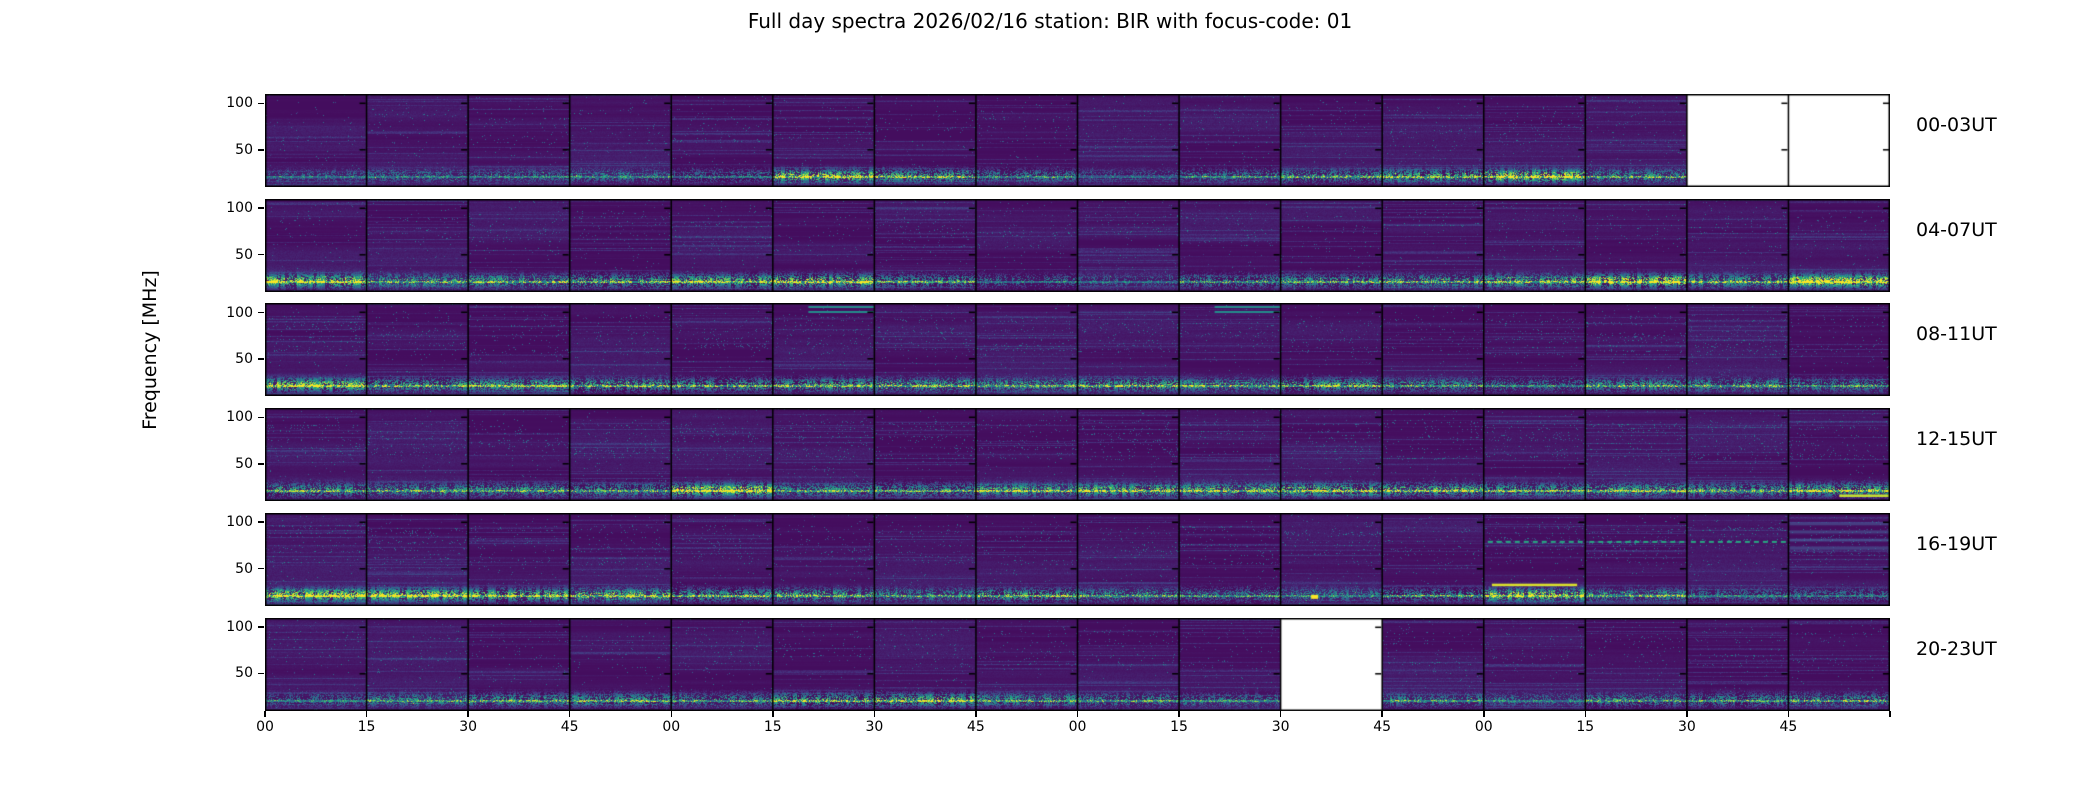  What do you see at coordinates (1956, 439) in the screenshot?
I see `row-label-12-15UT: 12-15UT` at bounding box center [1956, 439].